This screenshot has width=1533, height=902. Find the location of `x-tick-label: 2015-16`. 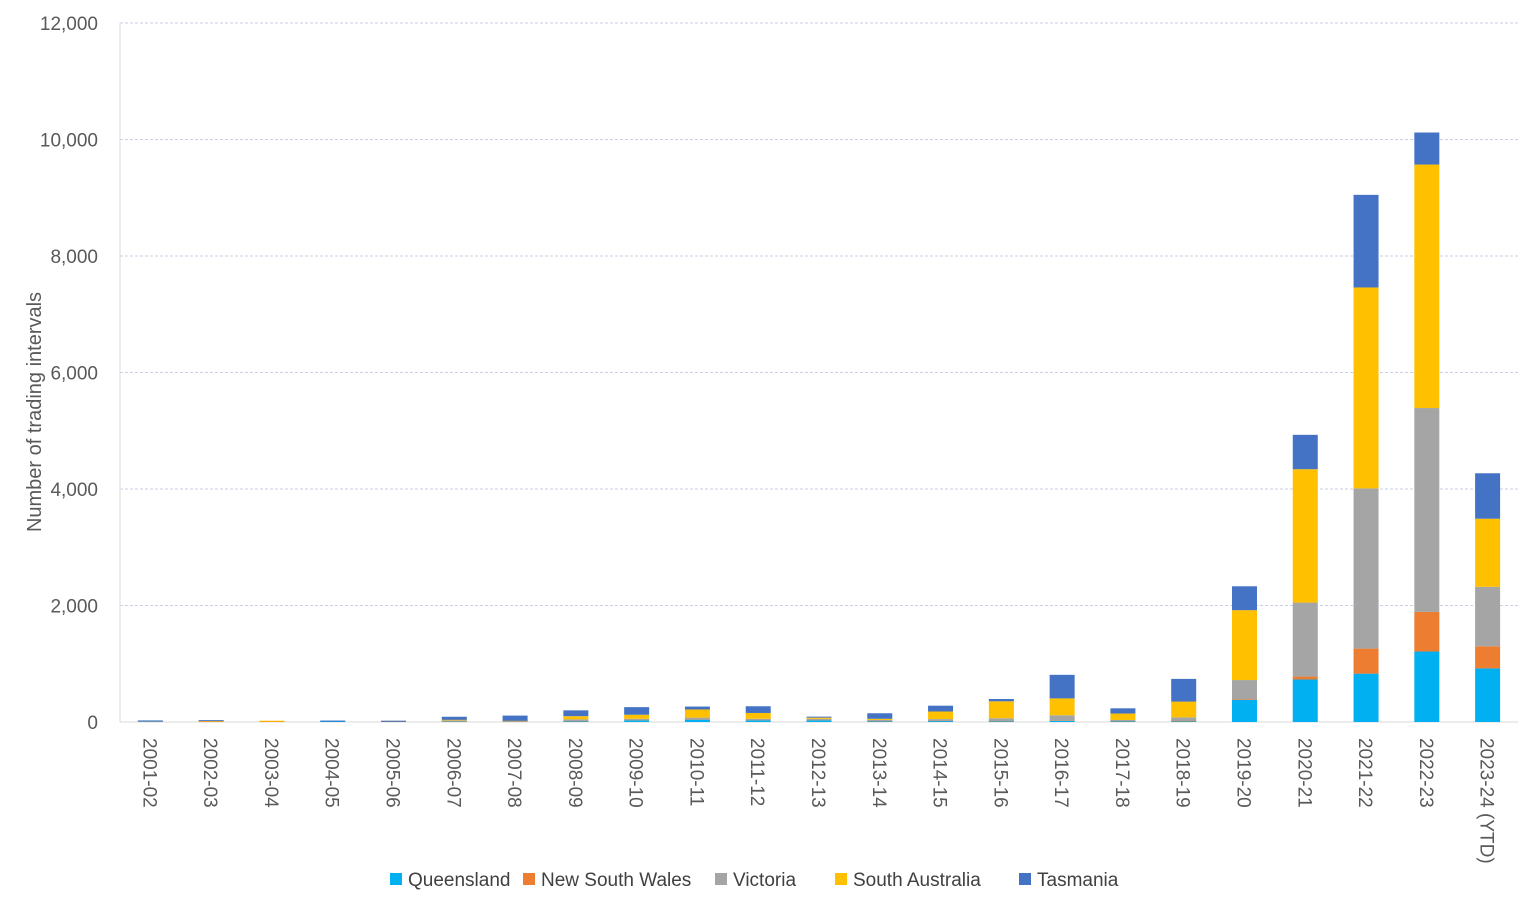

x-tick-label: 2015-16 is located at coordinates (999, 773).